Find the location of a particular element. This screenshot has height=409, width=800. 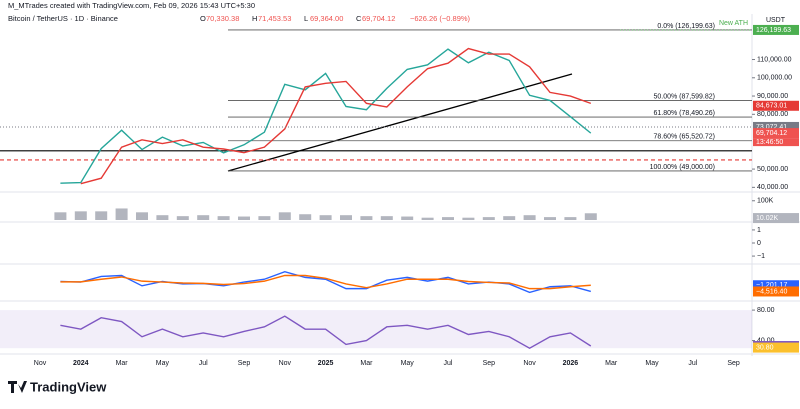

y-tick-label: 100K is located at coordinates (765, 201).